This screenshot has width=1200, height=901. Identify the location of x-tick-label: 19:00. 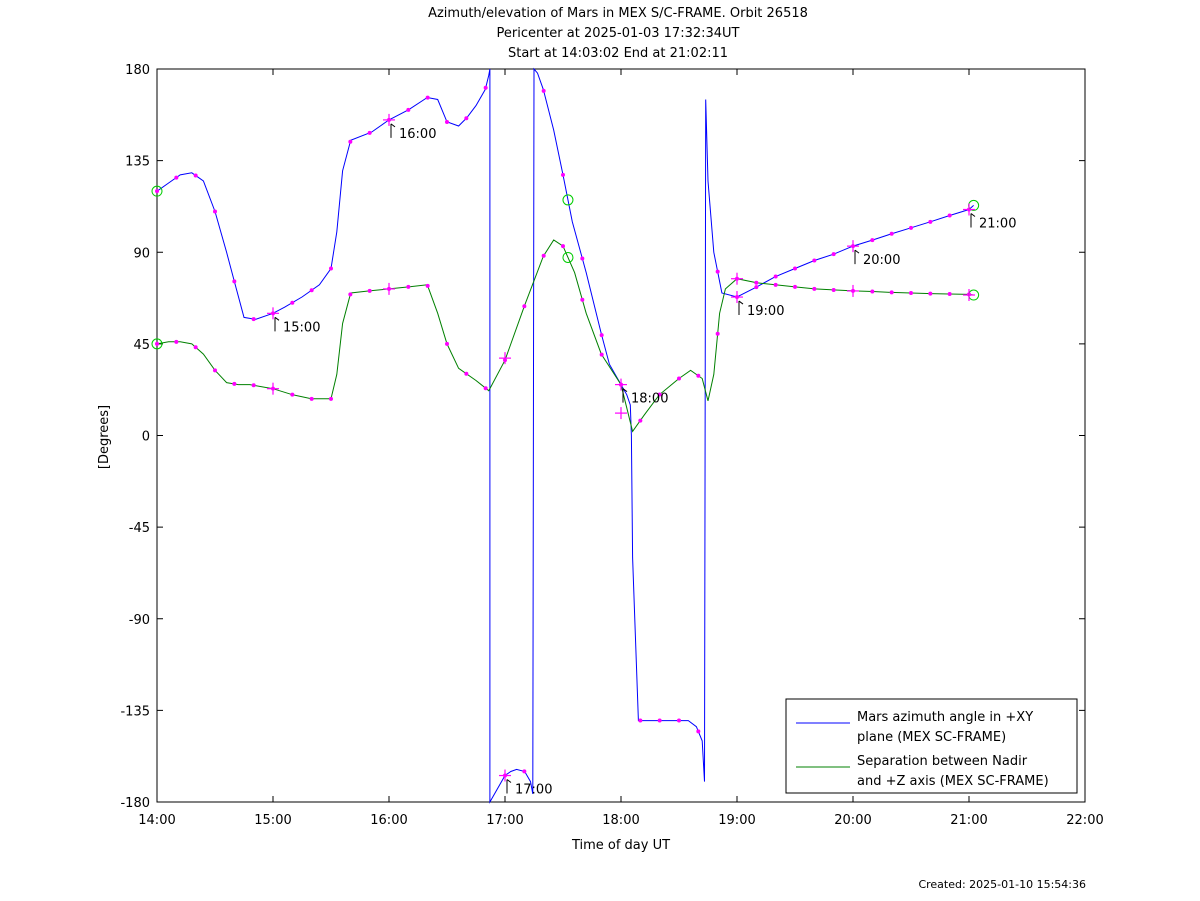
(736, 820).